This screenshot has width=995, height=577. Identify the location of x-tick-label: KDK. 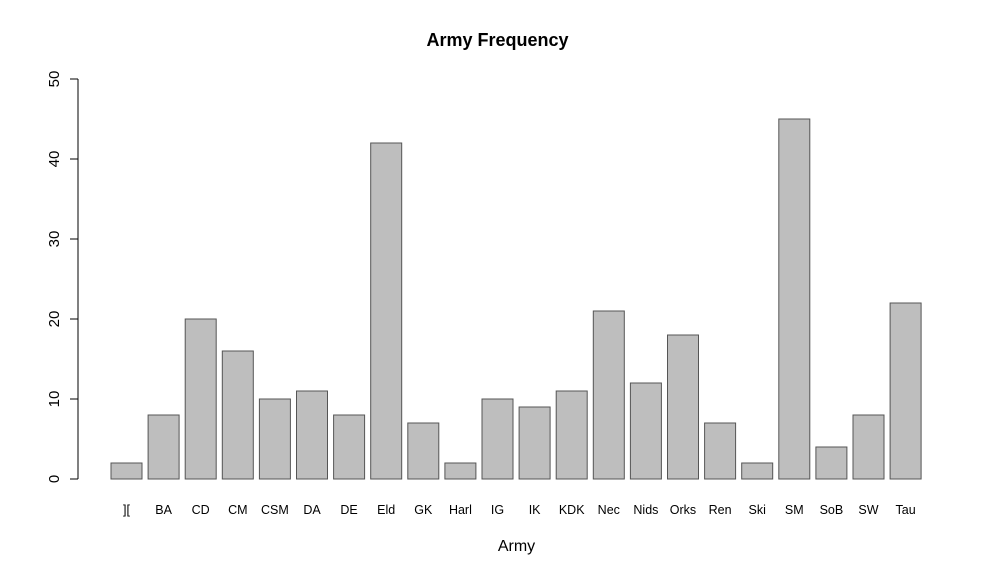
(572, 510).